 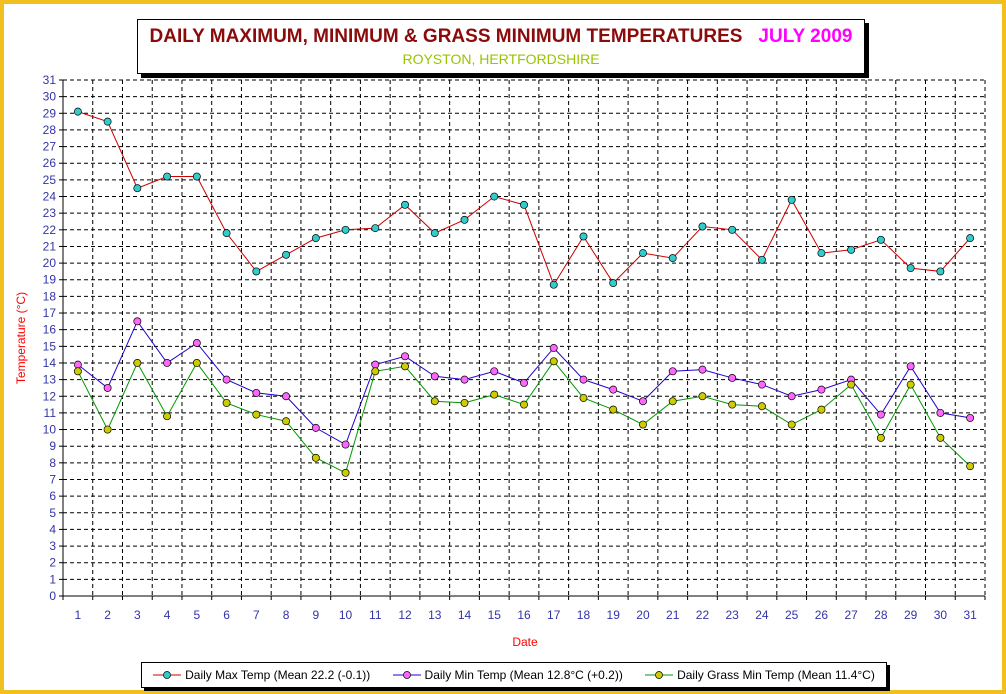 What do you see at coordinates (881, 615) in the screenshot?
I see `x-tick-label: 28` at bounding box center [881, 615].